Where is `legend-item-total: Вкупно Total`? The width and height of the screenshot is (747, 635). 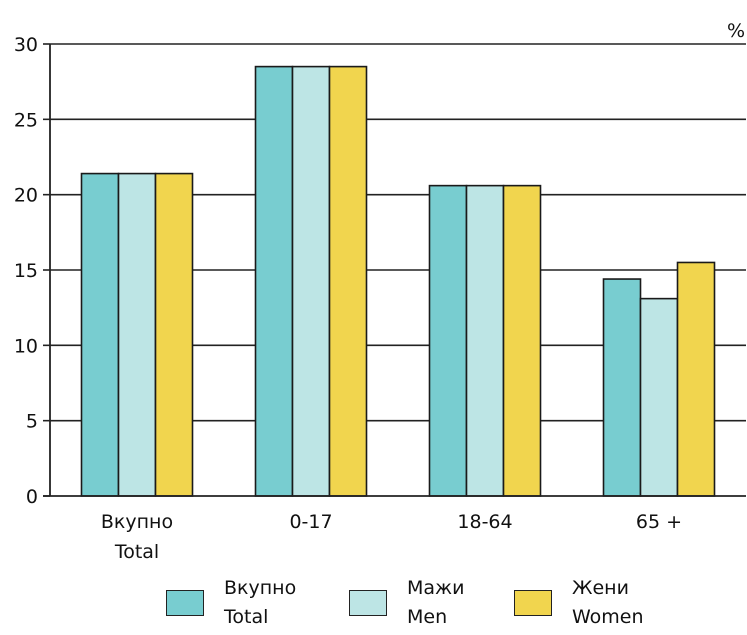
legend-item-total: Вкупно Total is located at coordinates (251, 603).